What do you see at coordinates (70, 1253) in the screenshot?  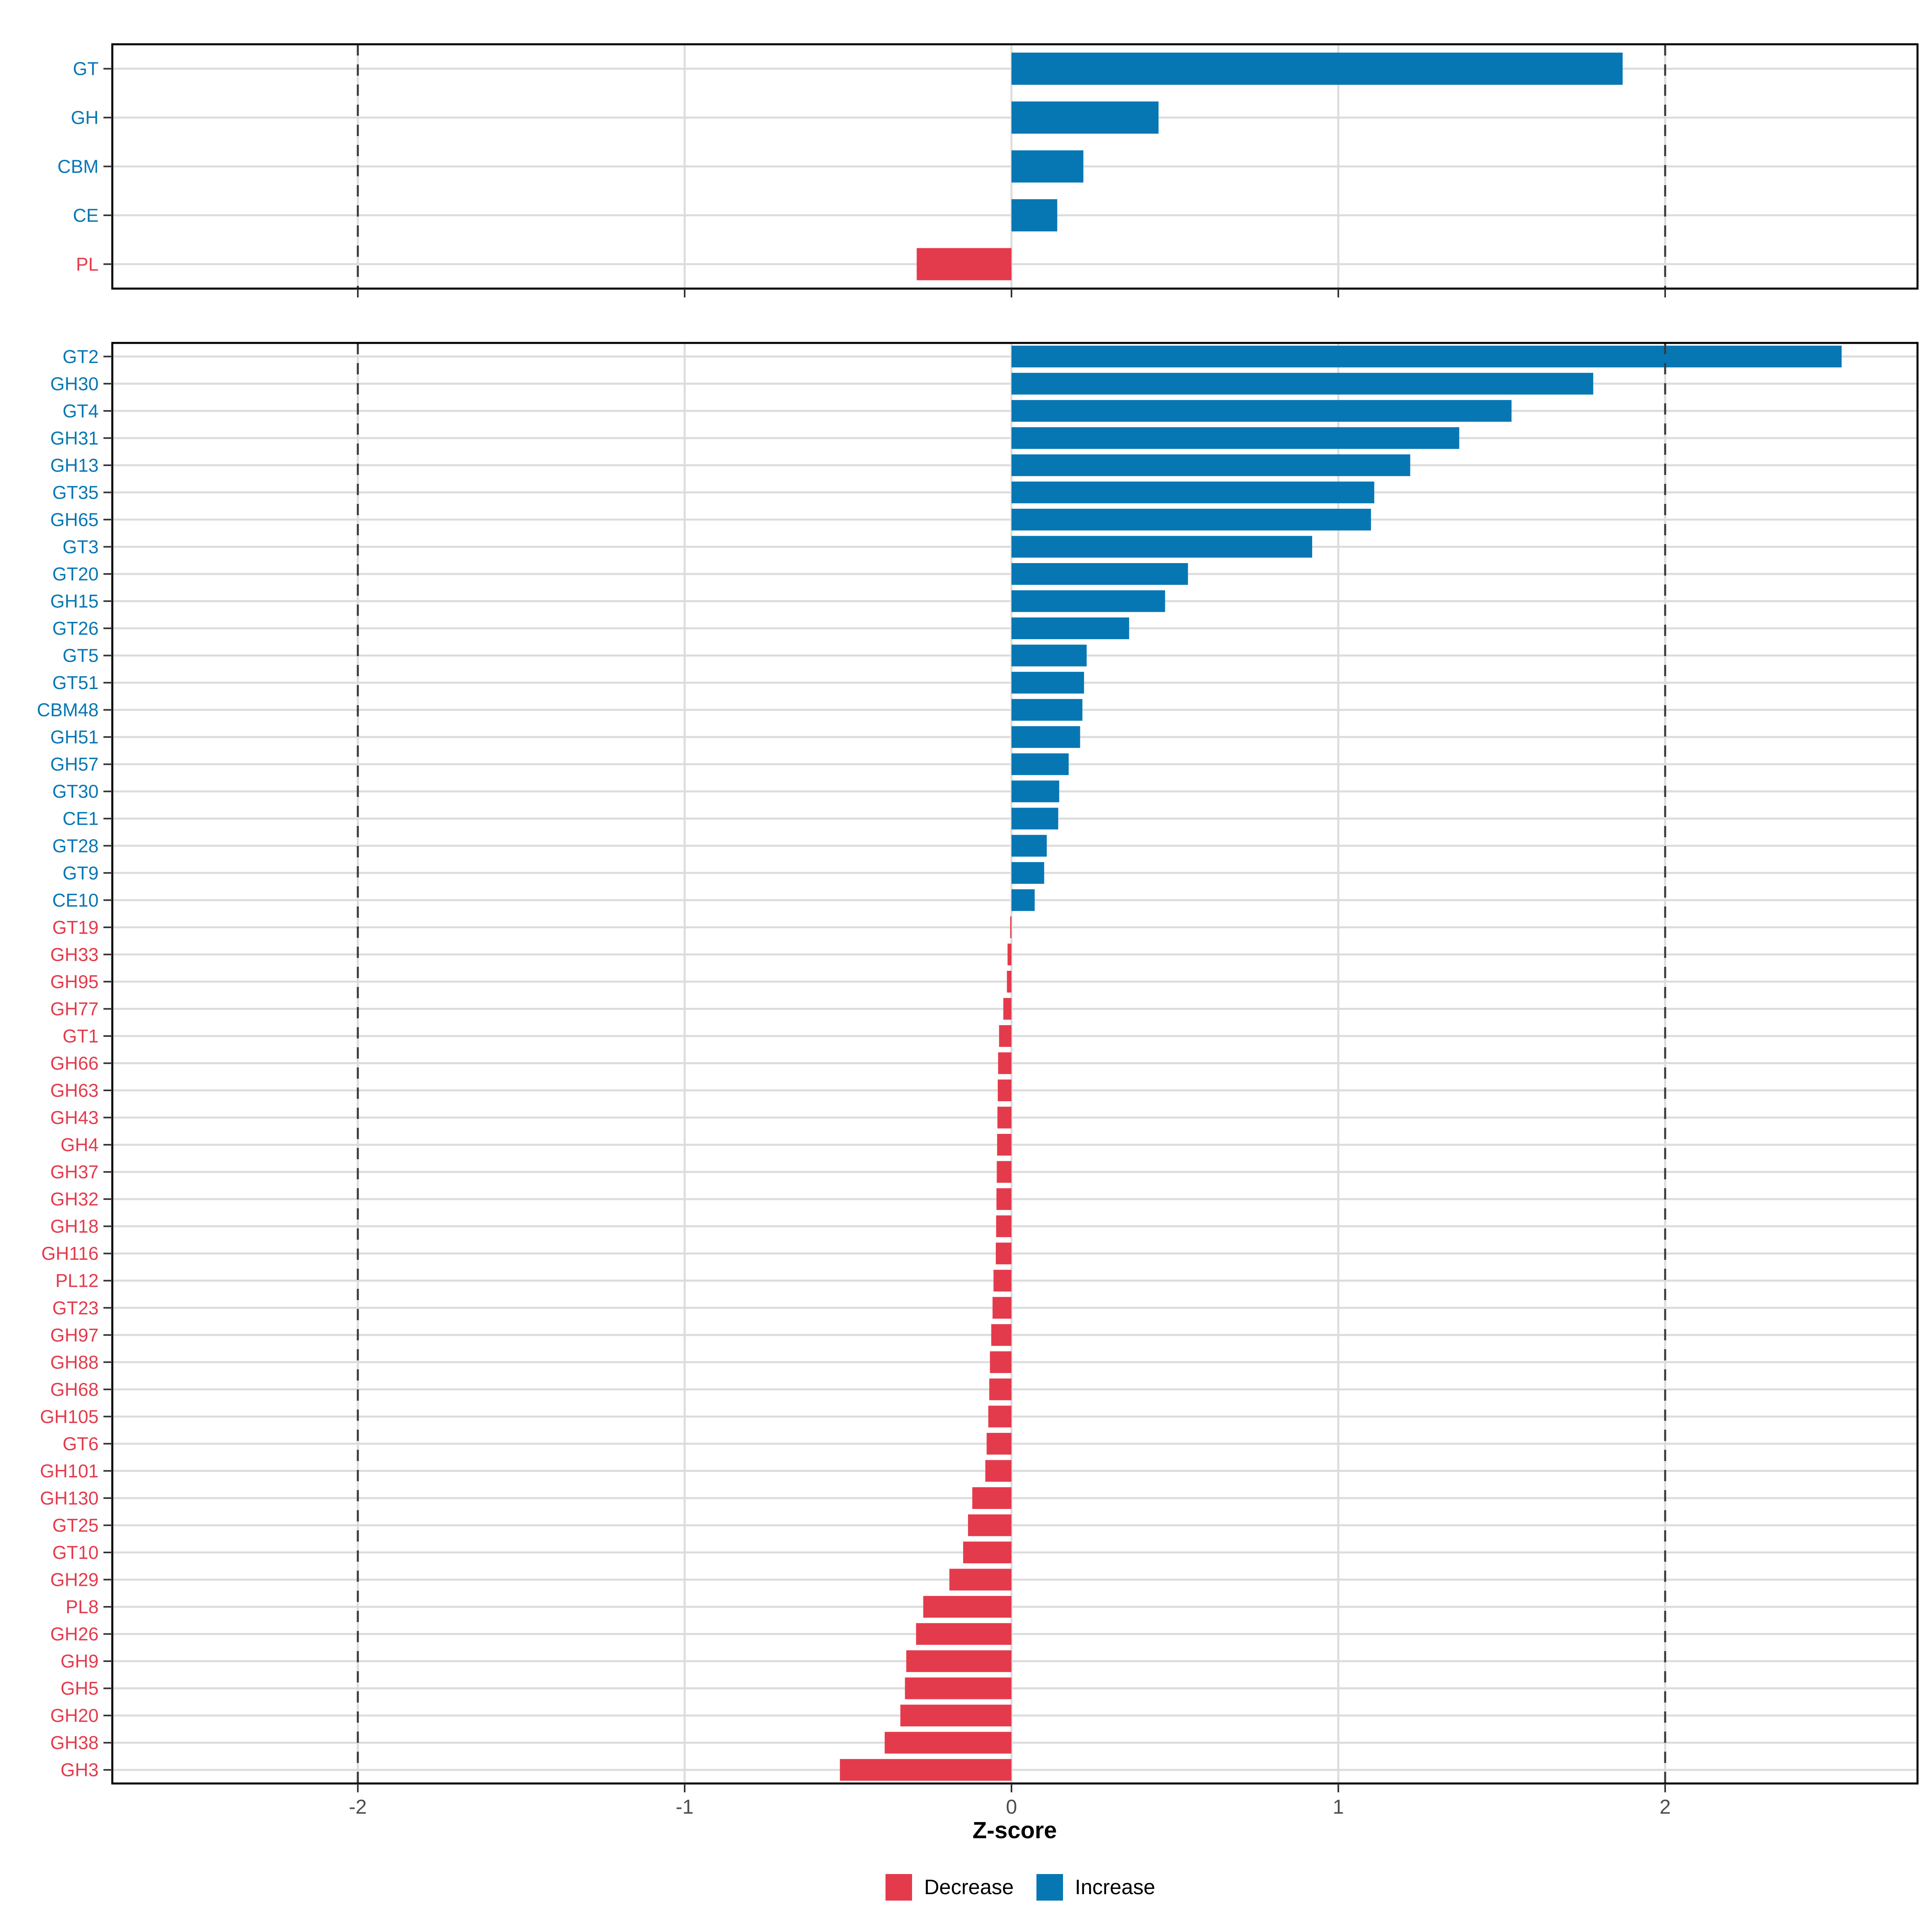 I see `y-tick-label: GH116` at bounding box center [70, 1253].